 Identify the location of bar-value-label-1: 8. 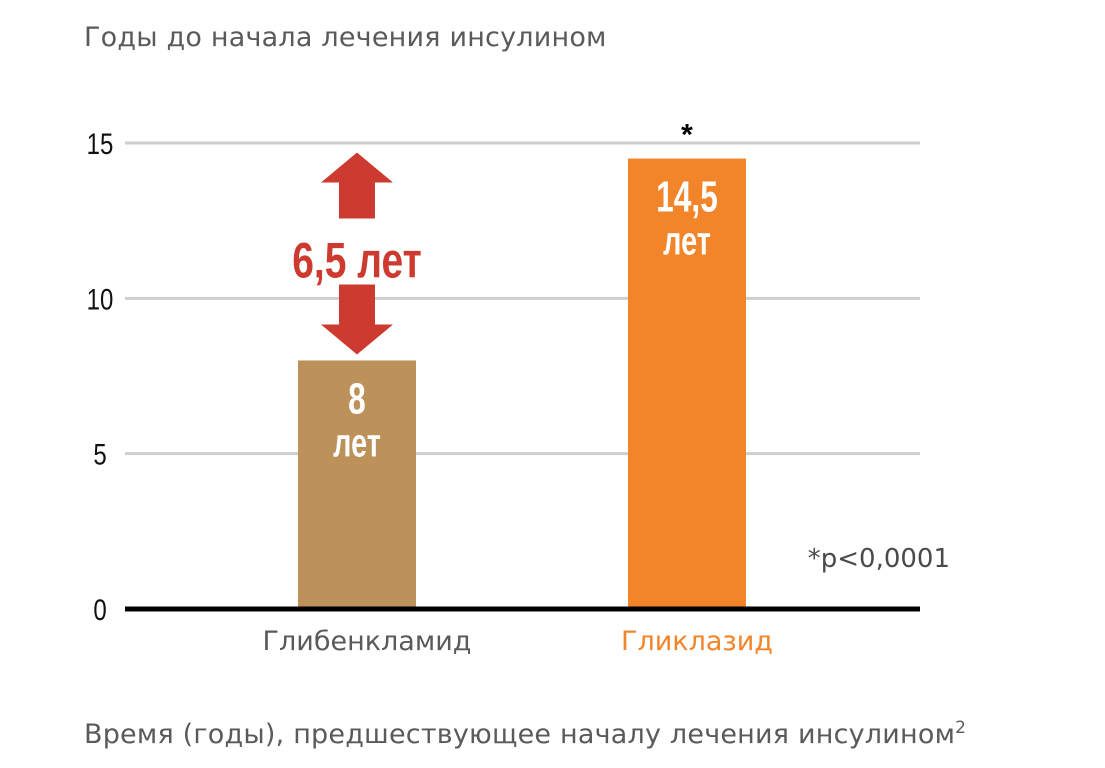
(357, 398).